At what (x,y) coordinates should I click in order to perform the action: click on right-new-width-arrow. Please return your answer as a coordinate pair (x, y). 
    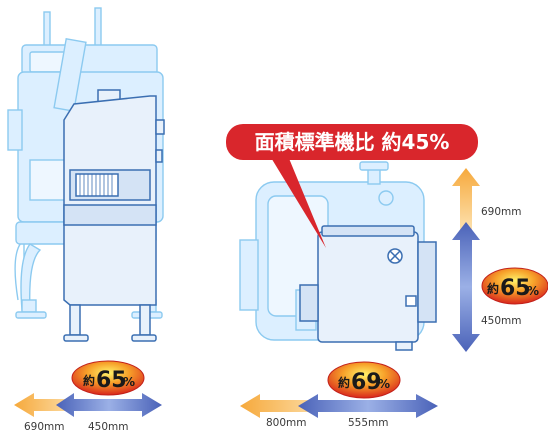
    Looking at the image, I should click on (368, 406).